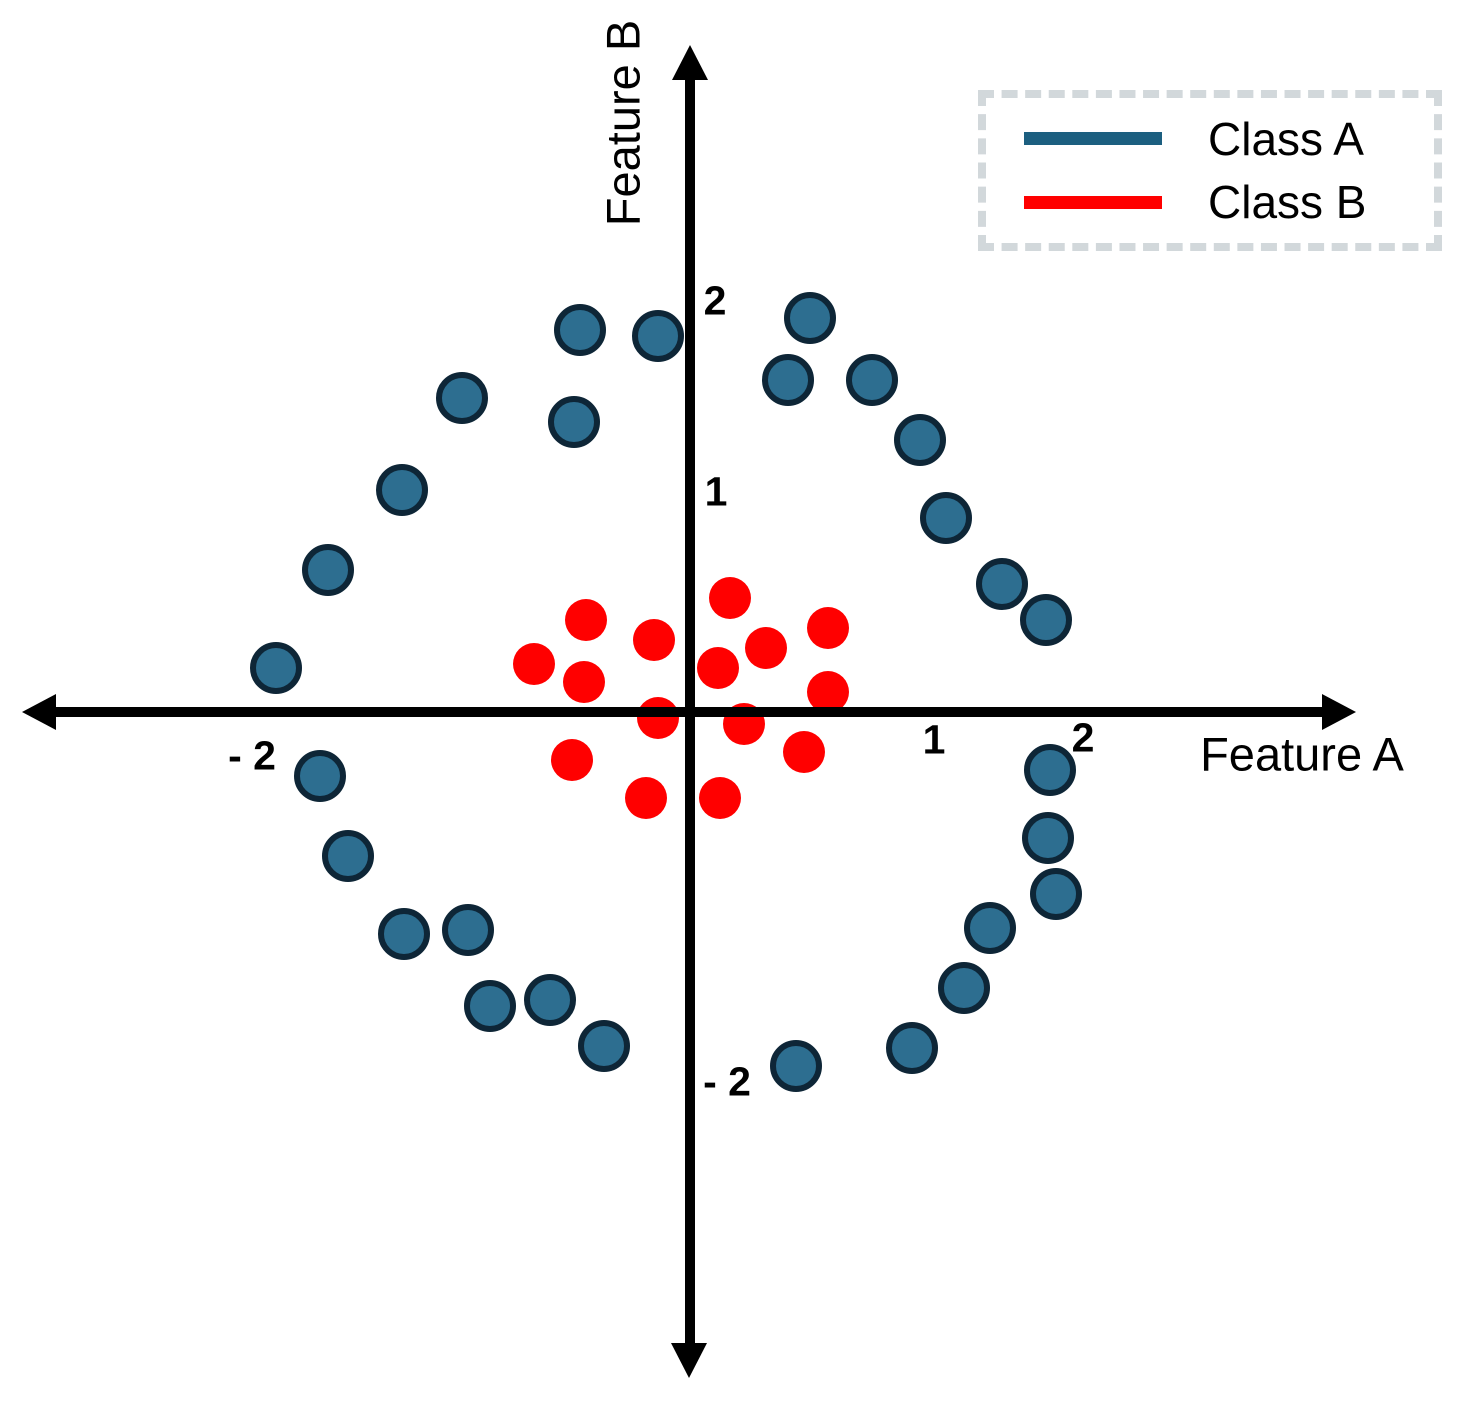 The image size is (1474, 1402). Describe the element at coordinates (1286, 138) in the screenshot. I see `legend-label-class-a: Class A` at that location.